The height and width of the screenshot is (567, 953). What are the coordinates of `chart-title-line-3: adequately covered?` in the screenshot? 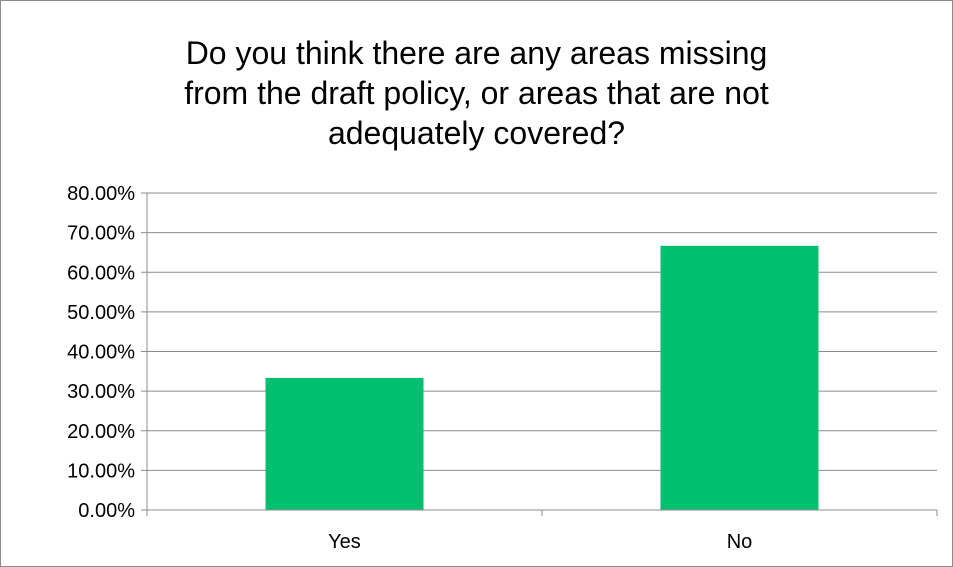 It's located at (476, 133).